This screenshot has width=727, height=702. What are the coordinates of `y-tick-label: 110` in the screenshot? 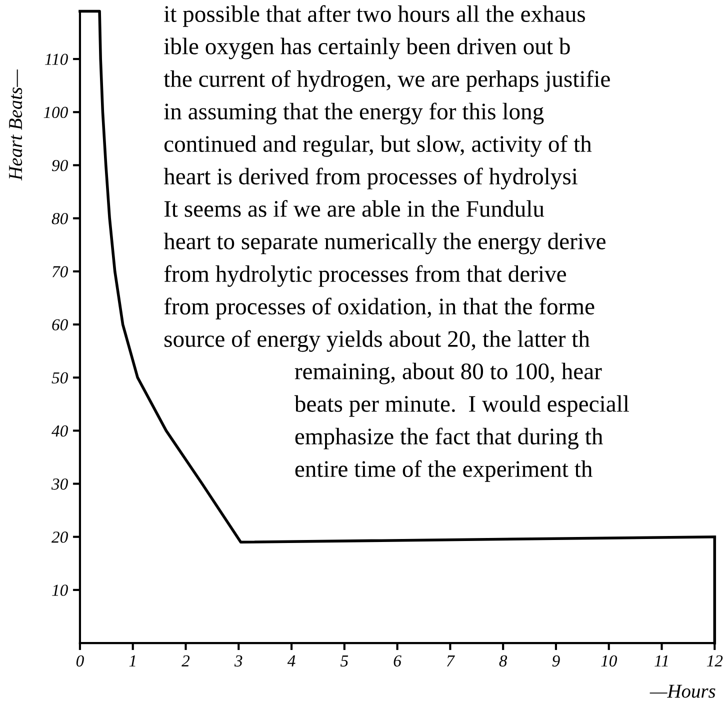 It's located at (56, 59).